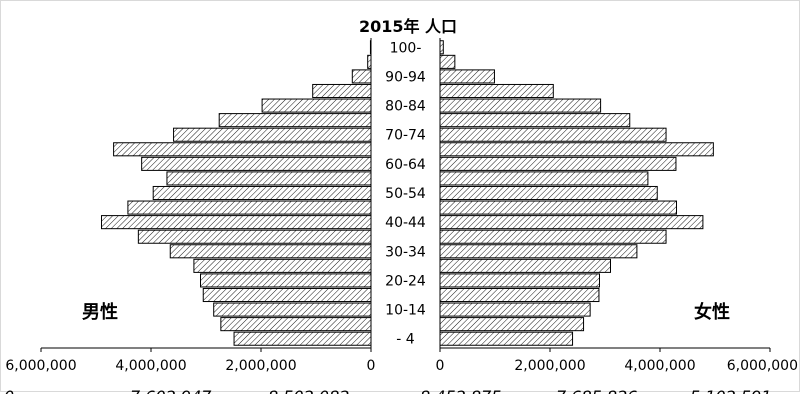 Image resolution: width=802 pixels, height=394 pixels. Describe the element at coordinates (730, 390) in the screenshot. I see `cut-off-value: 5,102,591` at that location.